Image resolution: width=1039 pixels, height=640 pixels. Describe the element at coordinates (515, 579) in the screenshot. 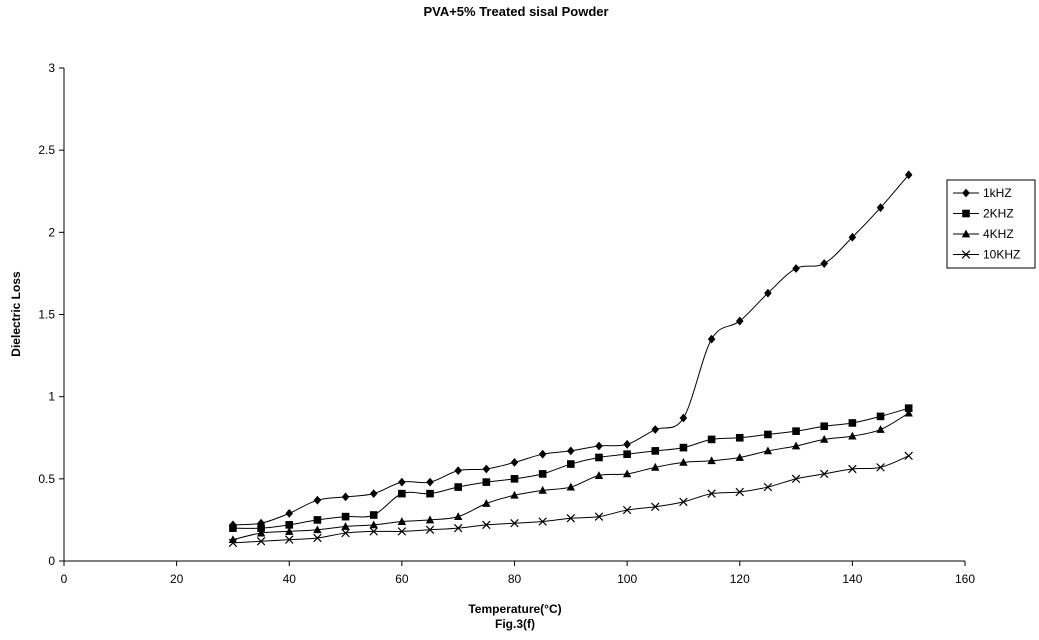

I see `x-tick-label: 80` at that location.